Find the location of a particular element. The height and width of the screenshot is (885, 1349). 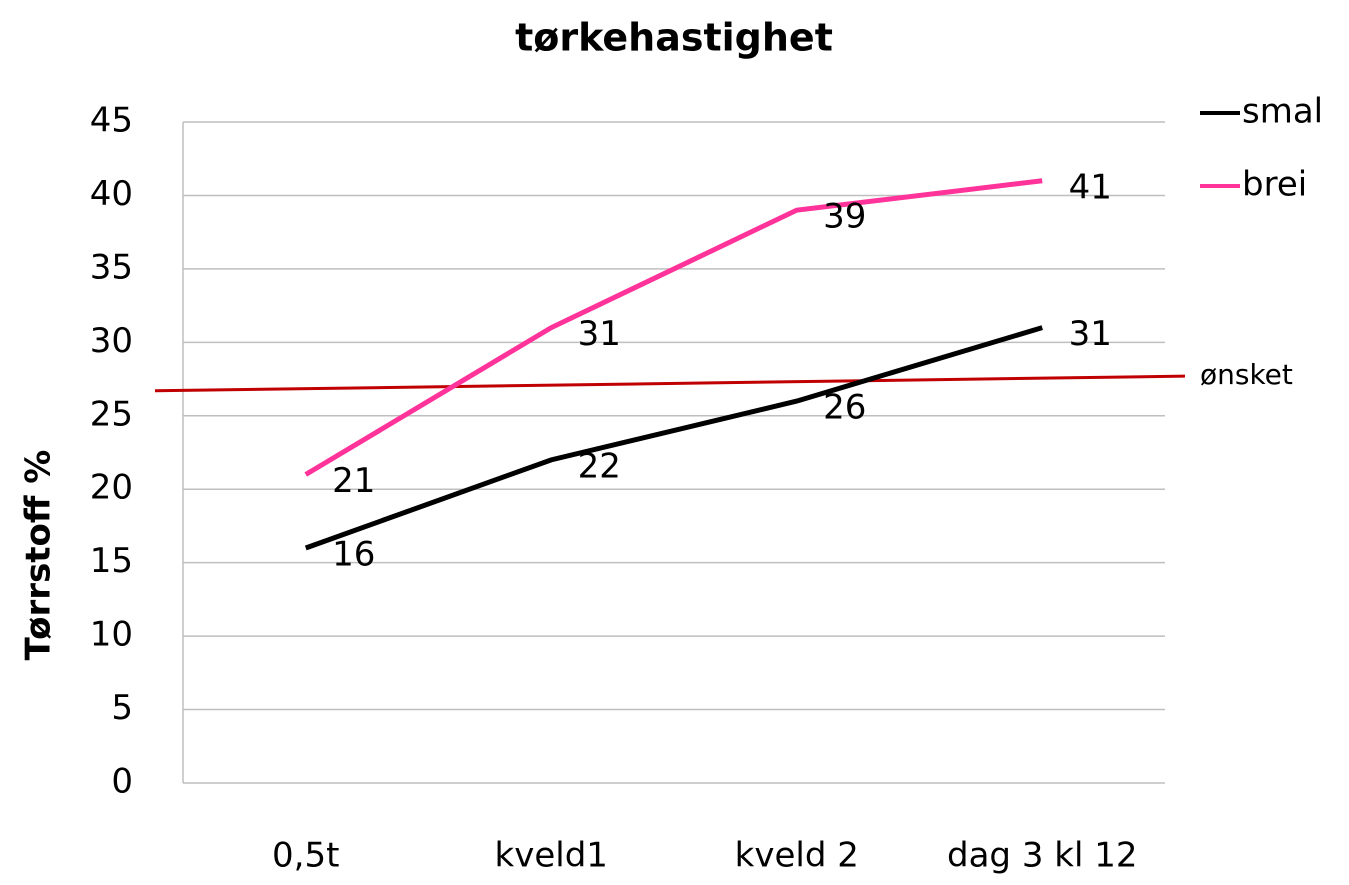

y-tick-label: 40 is located at coordinates (111, 194).